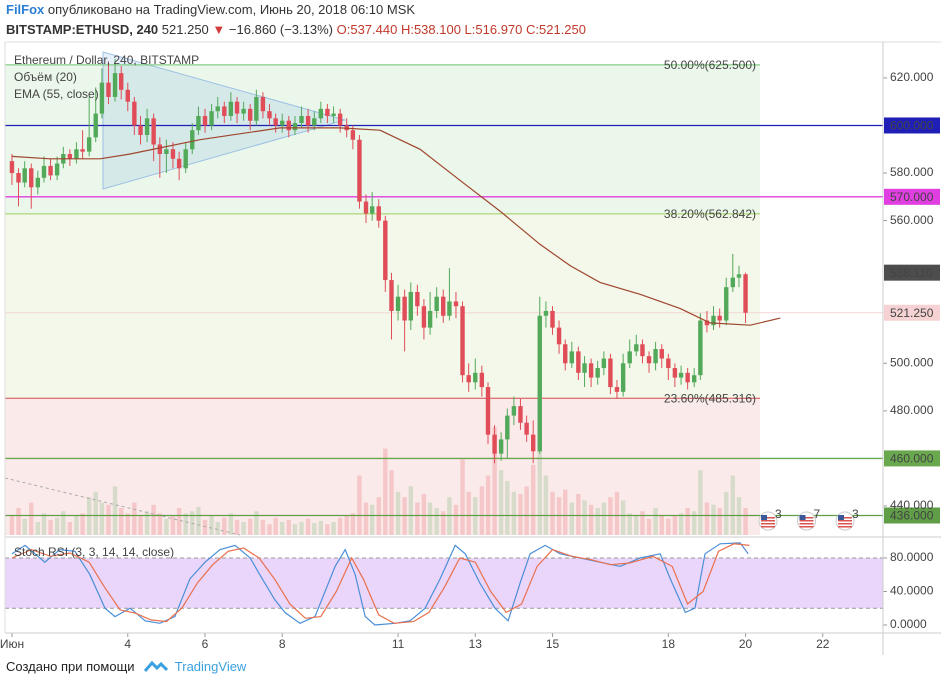 This screenshot has width=941, height=688. What do you see at coordinates (912, 172) in the screenshot?
I see `y-tick-label: 580.000` at bounding box center [912, 172].